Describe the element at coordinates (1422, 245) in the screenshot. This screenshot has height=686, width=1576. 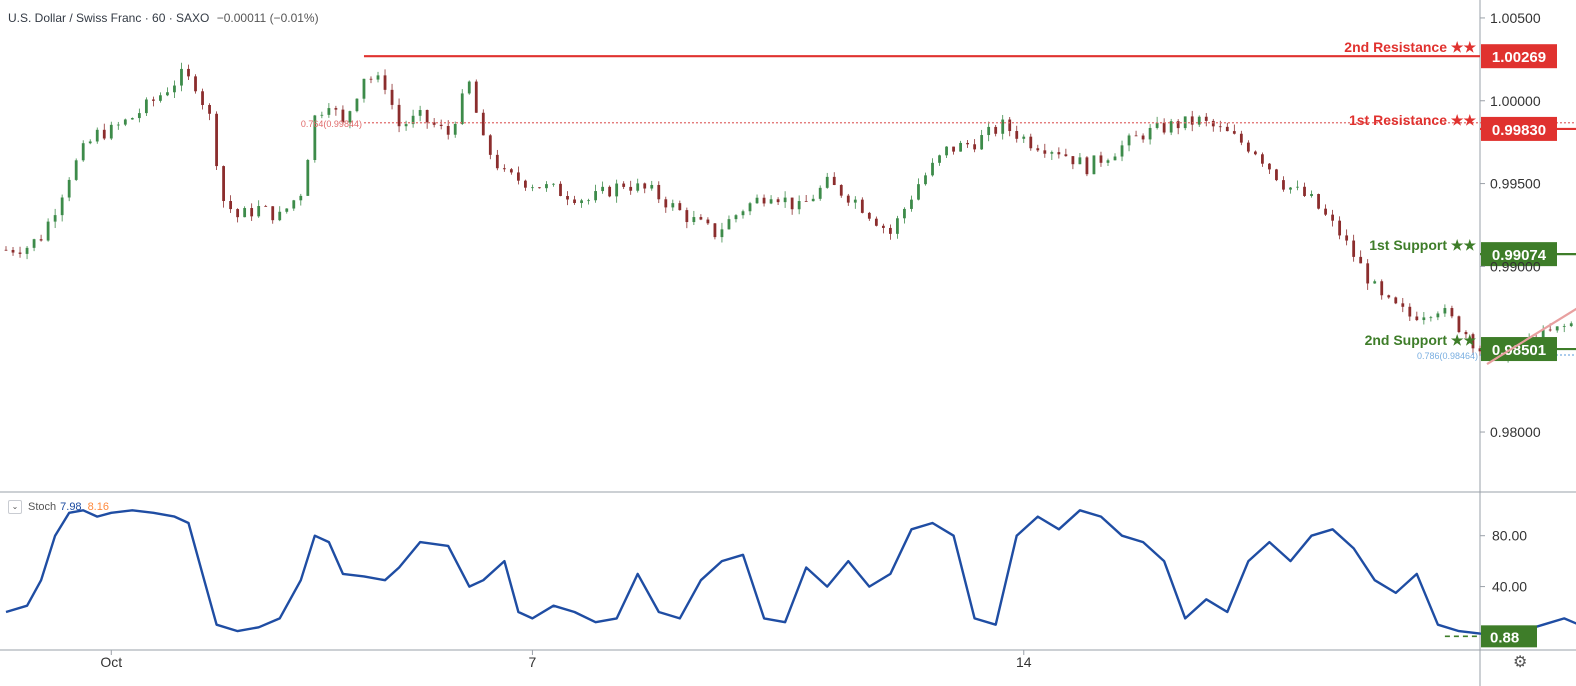
I see `level-name: 1st Support ★★` at that location.